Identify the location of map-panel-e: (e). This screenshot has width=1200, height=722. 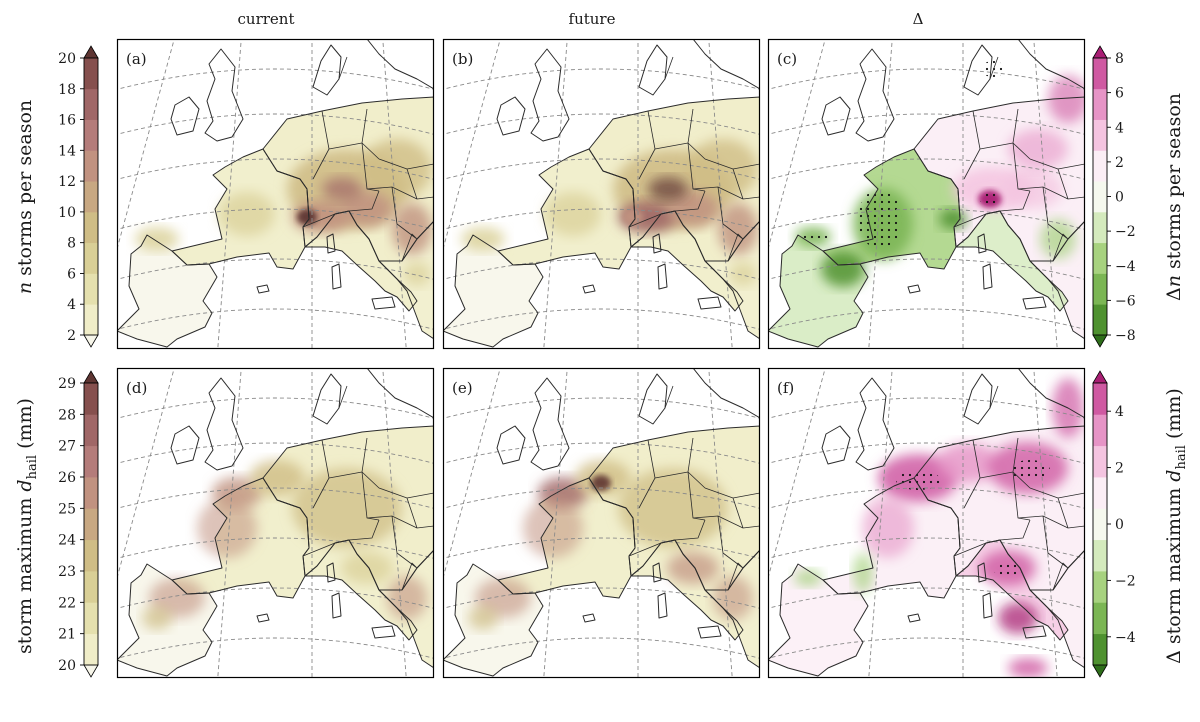
(601, 523).